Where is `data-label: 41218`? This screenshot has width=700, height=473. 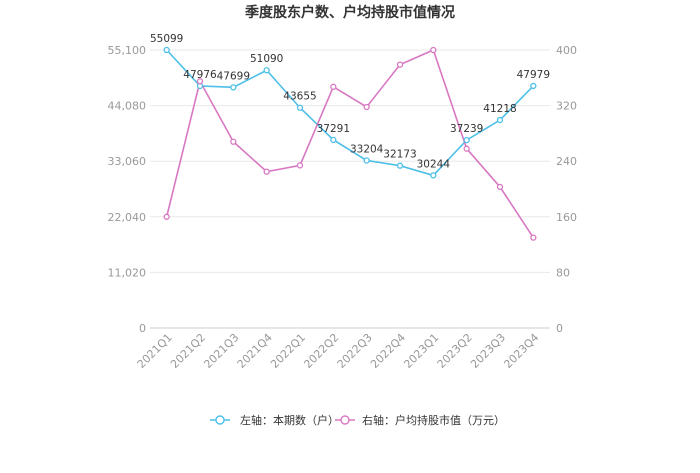
data-label: 41218 is located at coordinates (499, 109).